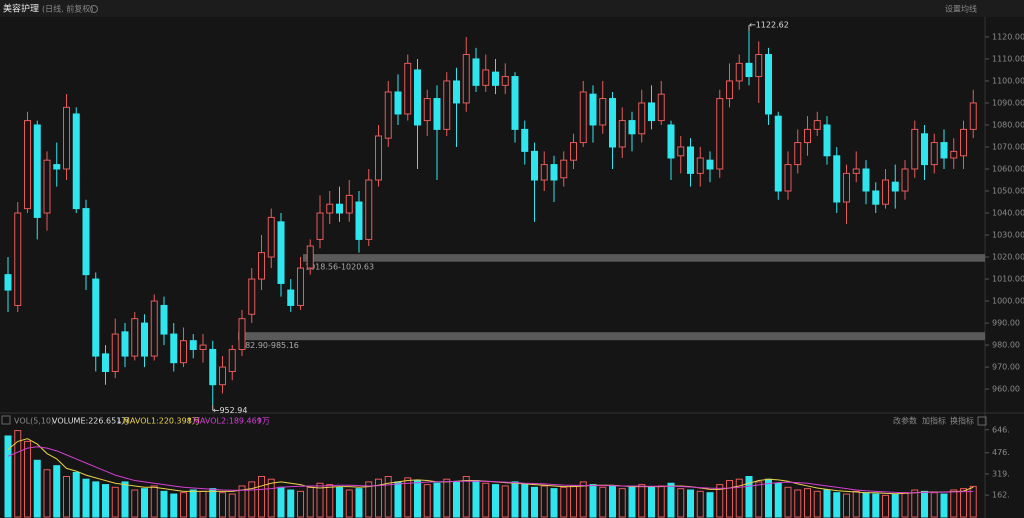 This screenshot has width=1024, height=518. What do you see at coordinates (339, 267) in the screenshot?
I see `band-label: 1018.56-1020.63` at bounding box center [339, 267].